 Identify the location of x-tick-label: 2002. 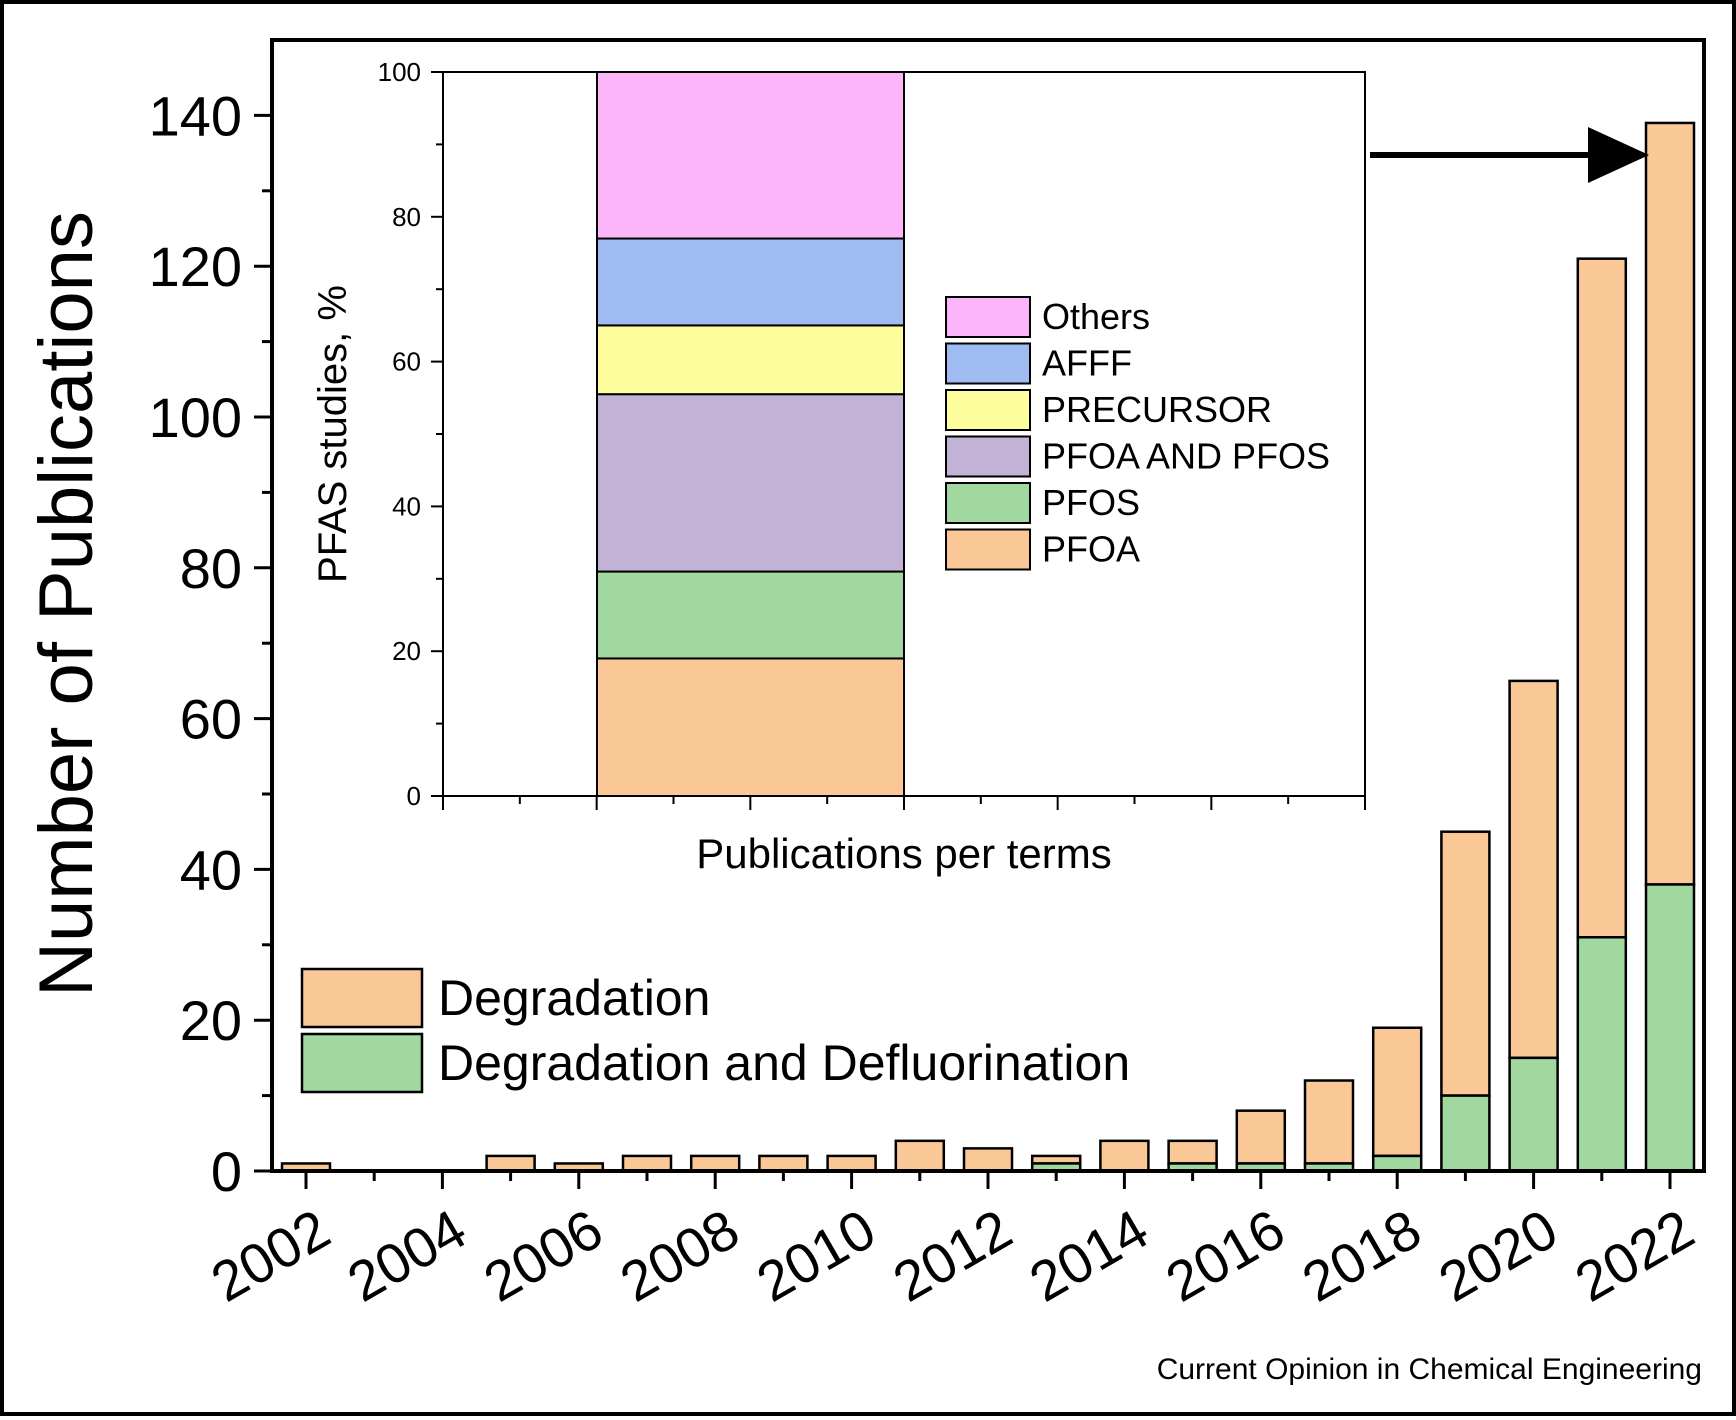
(270, 1255).